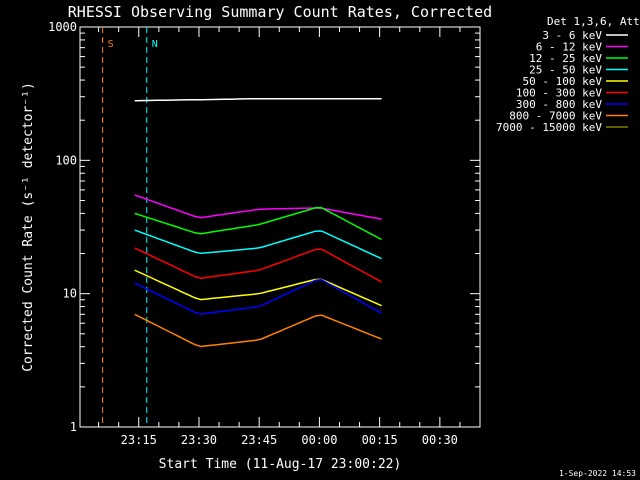 The image size is (640, 480). Describe the element at coordinates (555, 116) in the screenshot. I see `legend-label: 800 - 7000 keV` at that location.